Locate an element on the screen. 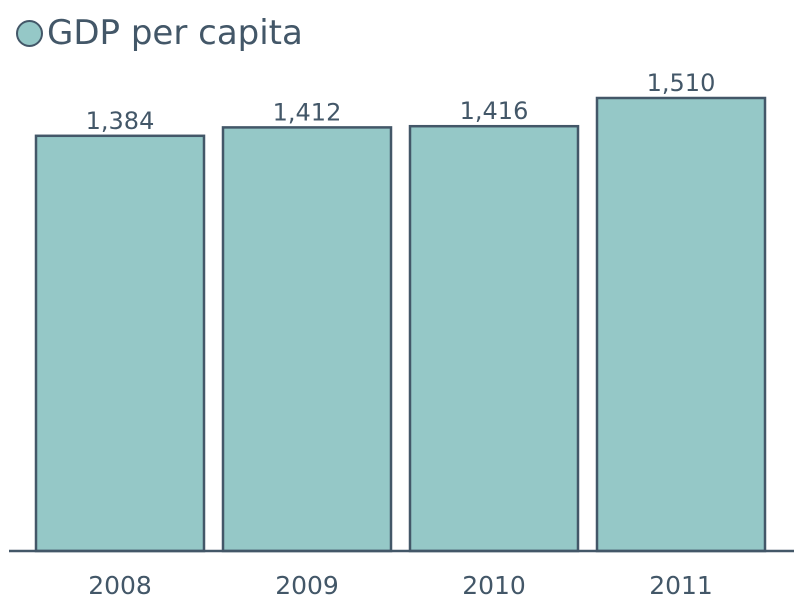 The height and width of the screenshot is (600, 800). value-label-2009: 1,412 is located at coordinates (307, 112).